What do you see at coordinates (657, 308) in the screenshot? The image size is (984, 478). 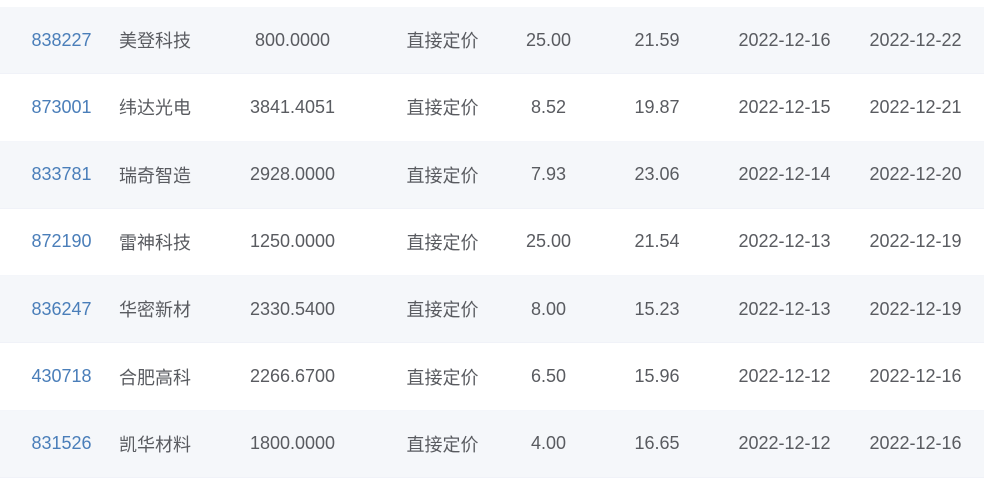 I see `pe-ratio-cell: 15.23` at bounding box center [657, 308].